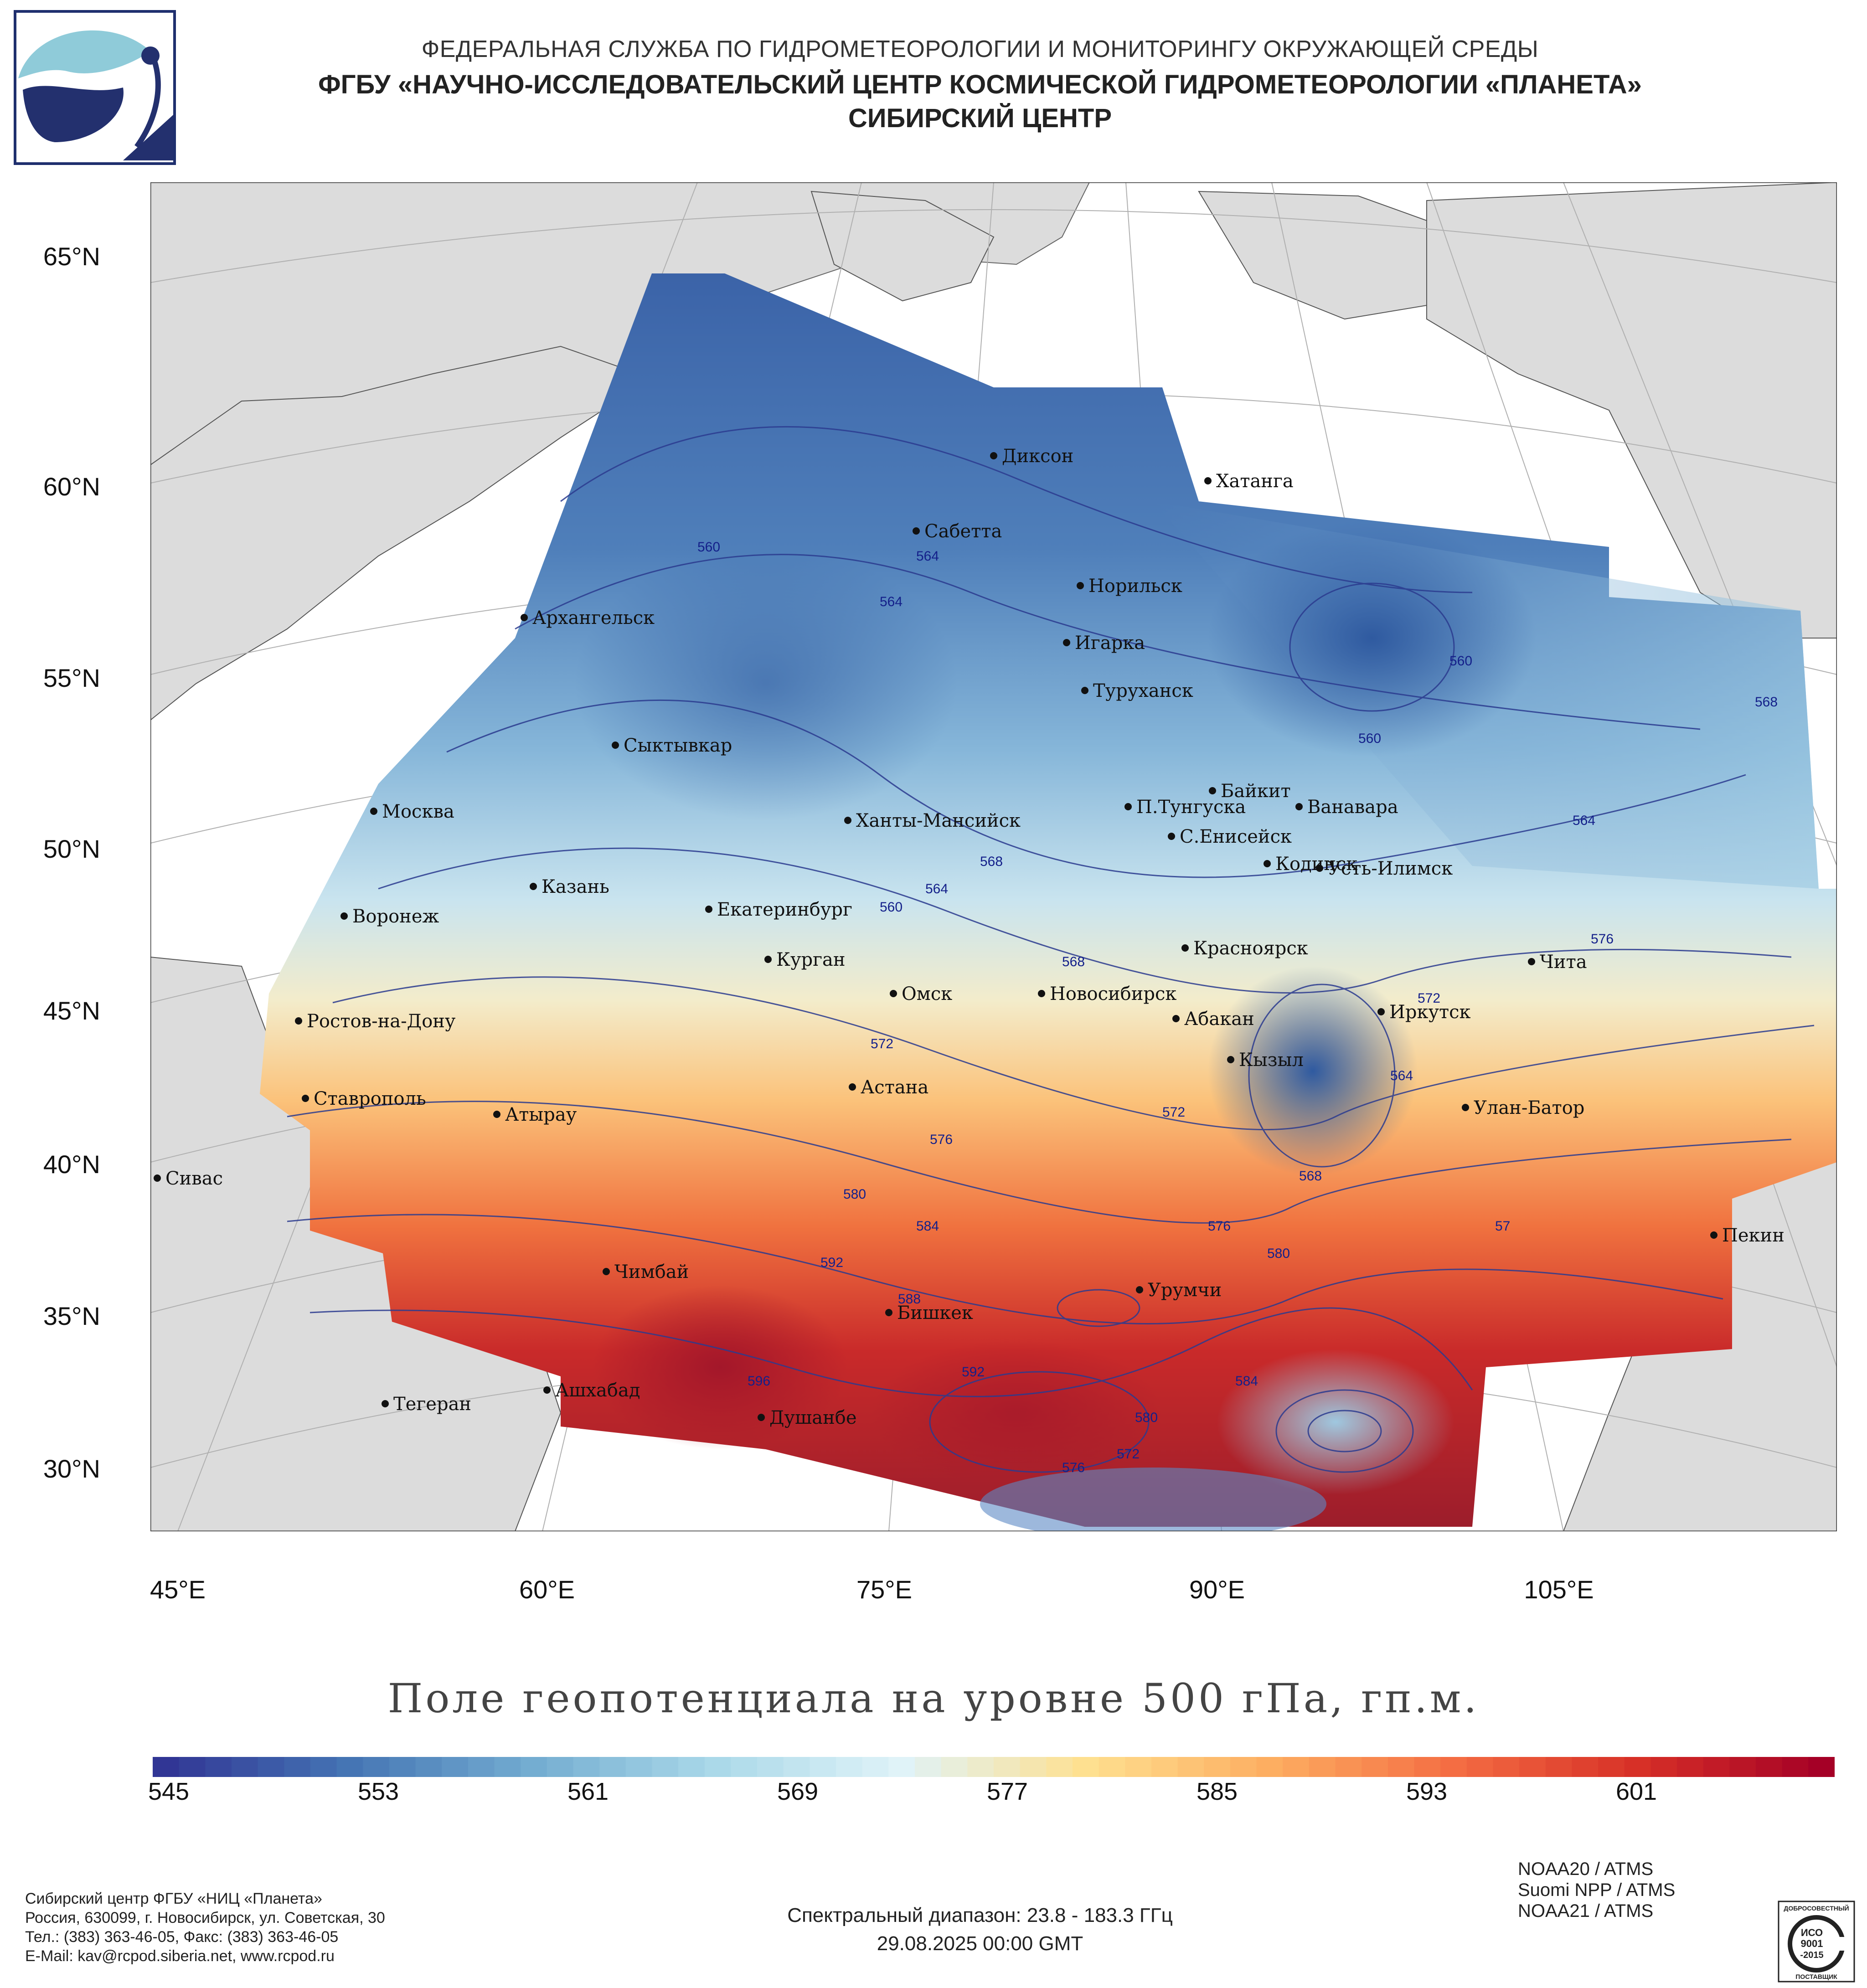 The height and width of the screenshot is (1988, 1867). What do you see at coordinates (957, 531) in the screenshot?
I see `city-marker: Сабетта` at bounding box center [957, 531].